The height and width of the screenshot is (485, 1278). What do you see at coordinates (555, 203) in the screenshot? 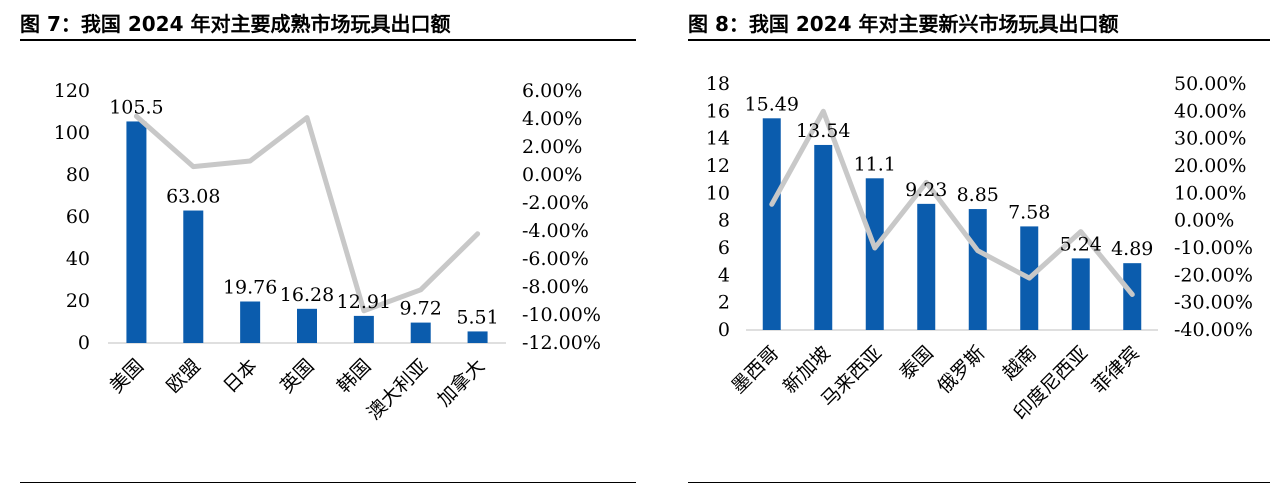
I see `y-right-tick-label: -2.00%` at bounding box center [555, 203].